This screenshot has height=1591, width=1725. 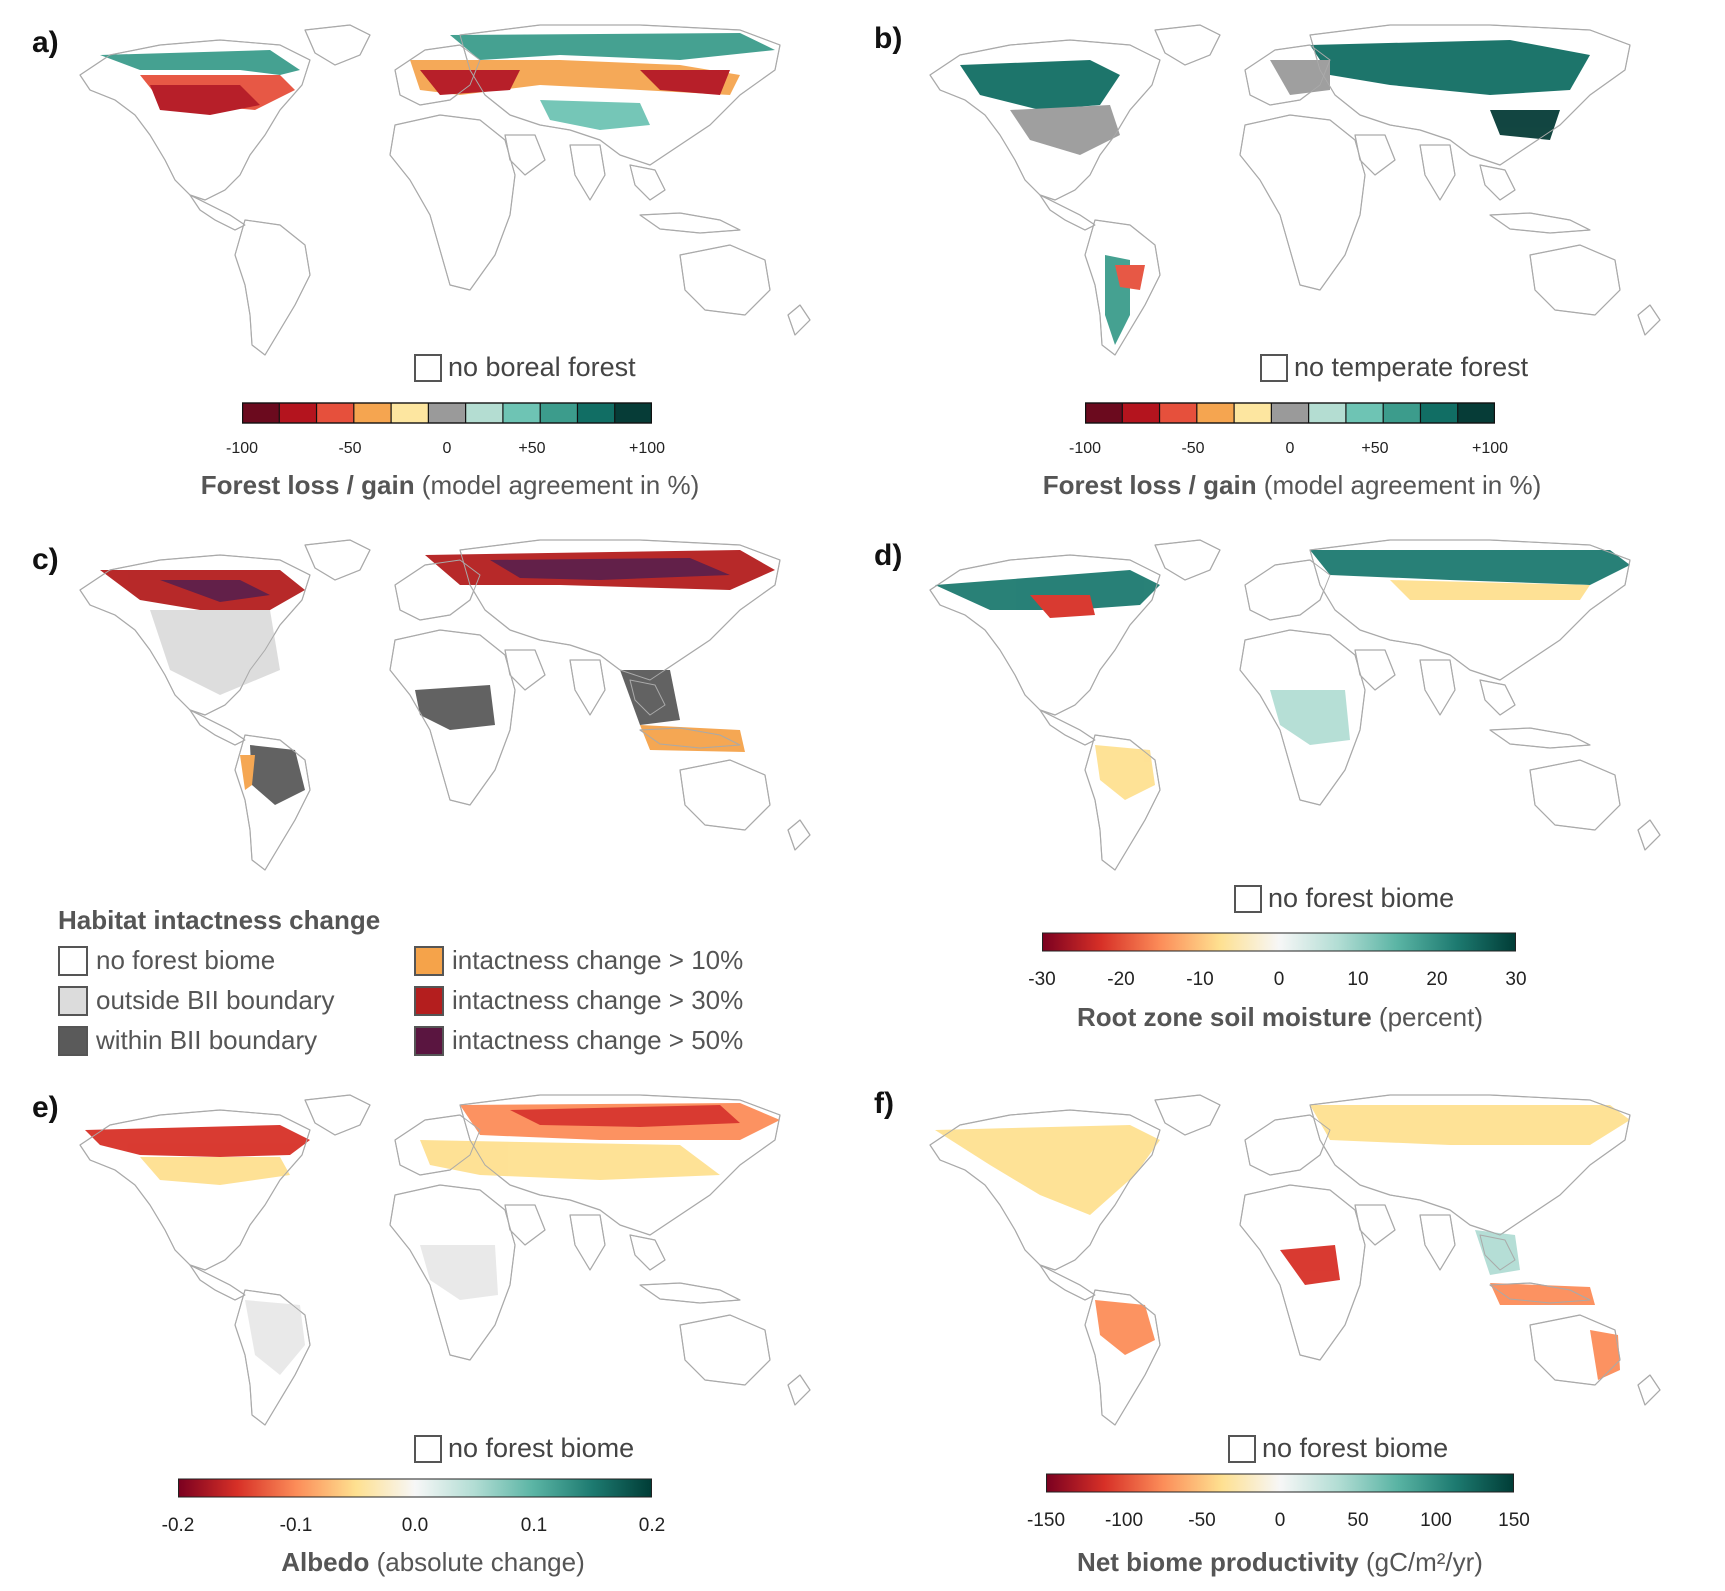 I want to click on title-bold: Albedo, so click(x=325, y=1562).